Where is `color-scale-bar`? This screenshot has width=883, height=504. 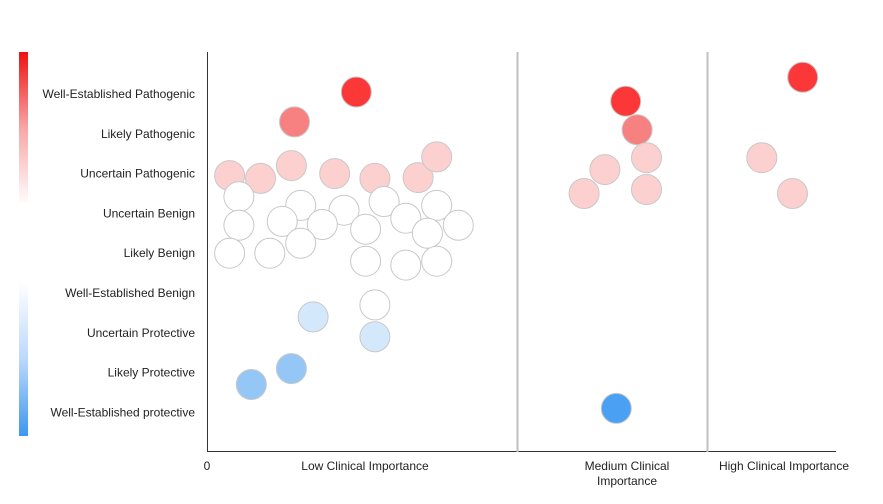 color-scale-bar is located at coordinates (23, 244).